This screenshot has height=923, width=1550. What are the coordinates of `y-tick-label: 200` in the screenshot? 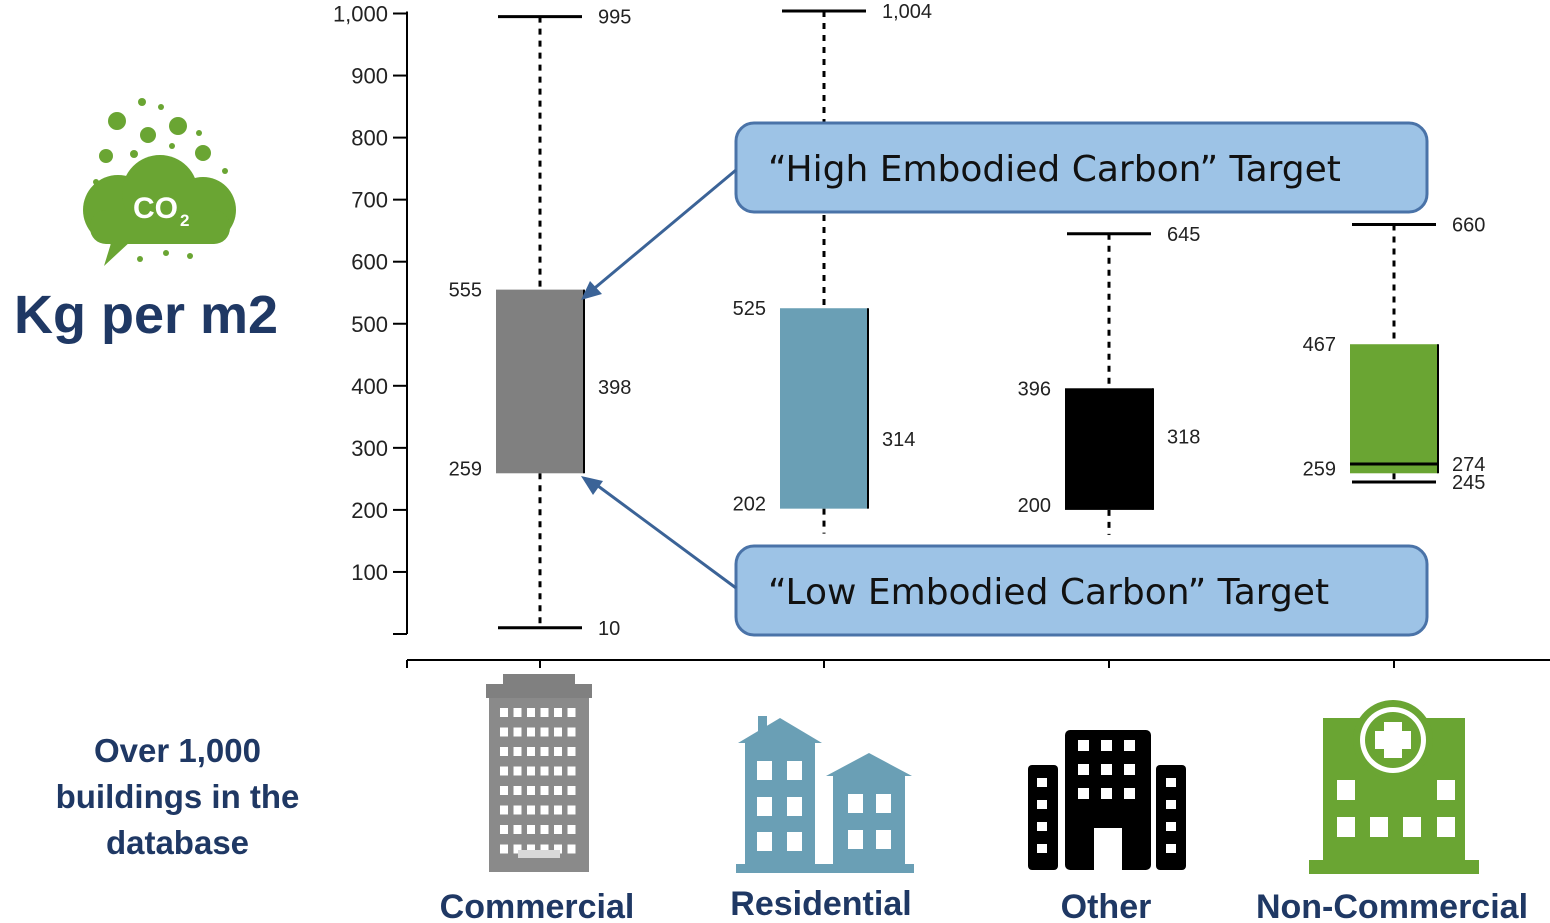 It's located at (369, 510).